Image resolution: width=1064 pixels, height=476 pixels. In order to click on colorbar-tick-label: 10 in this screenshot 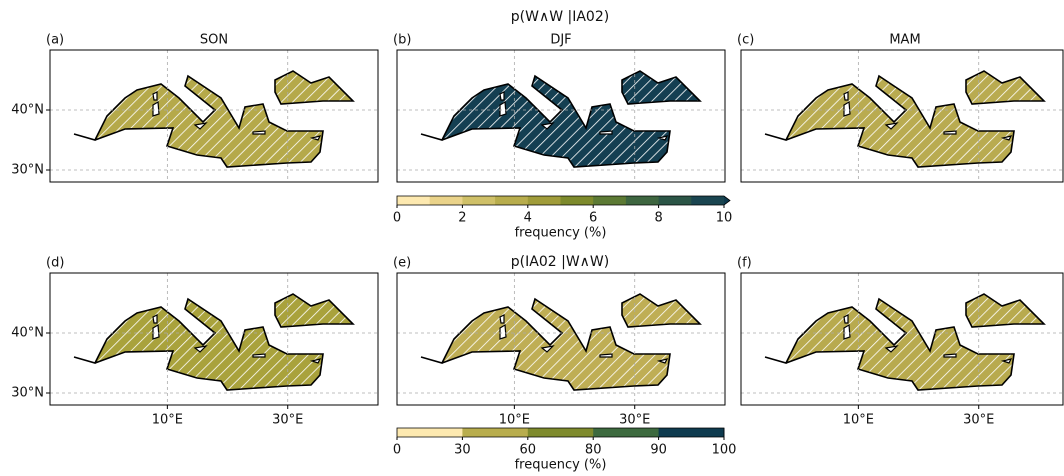, I will do `click(724, 218)`.